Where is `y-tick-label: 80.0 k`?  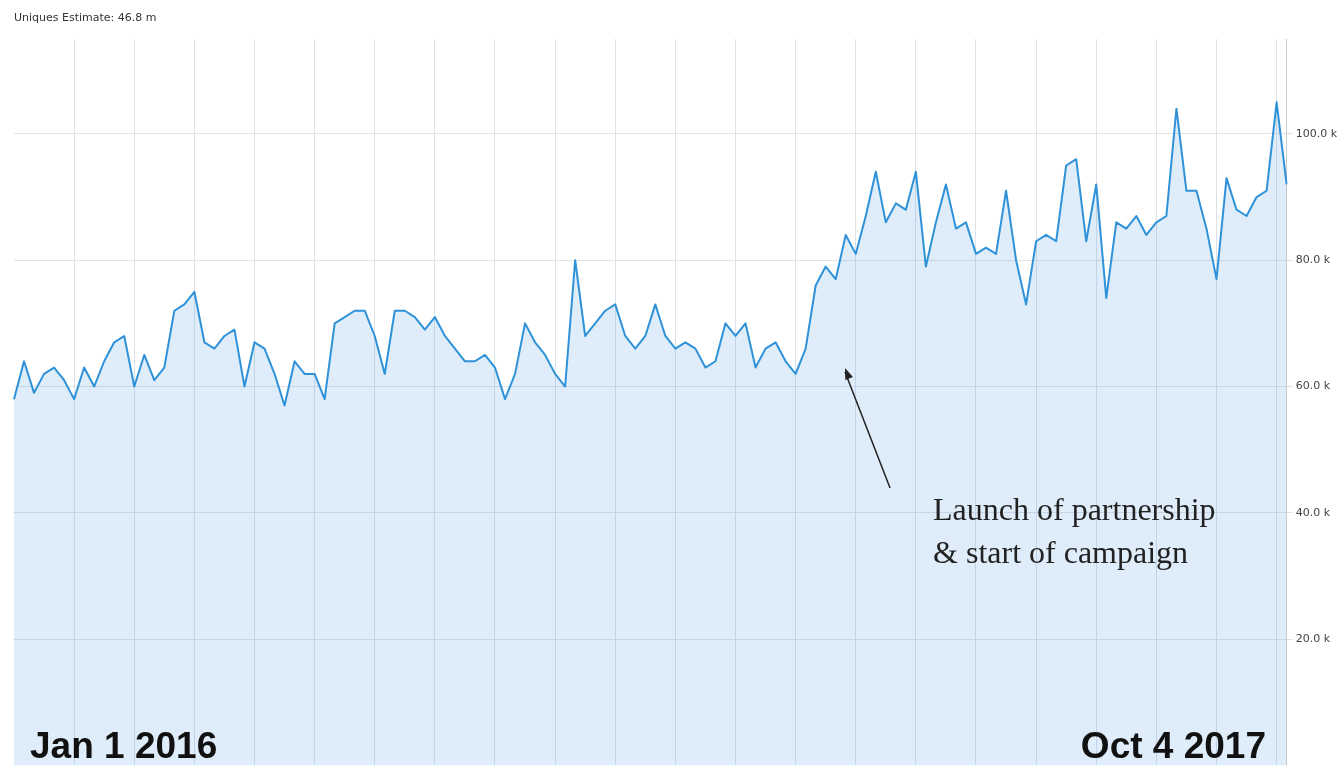 y-tick-label: 80.0 k is located at coordinates (1313, 260).